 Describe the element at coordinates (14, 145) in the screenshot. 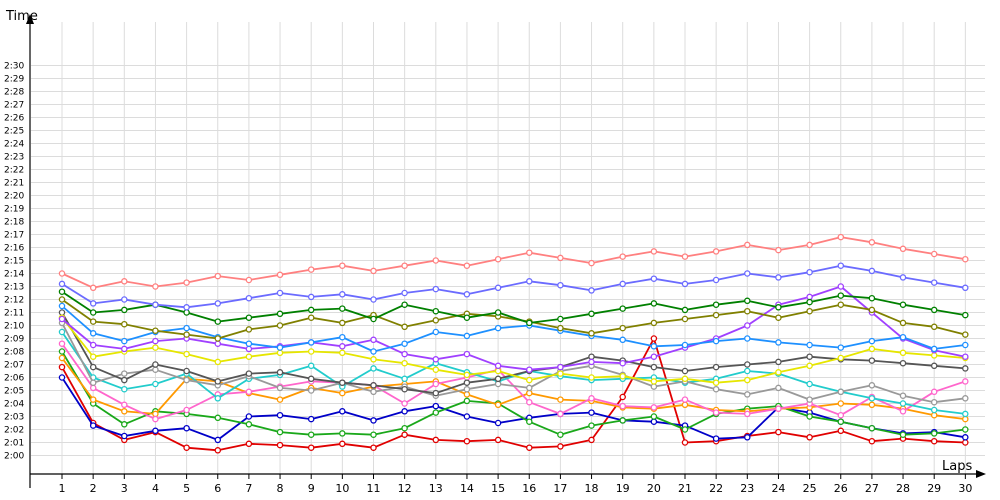

I see `y-tick-label: 2:24` at that location.